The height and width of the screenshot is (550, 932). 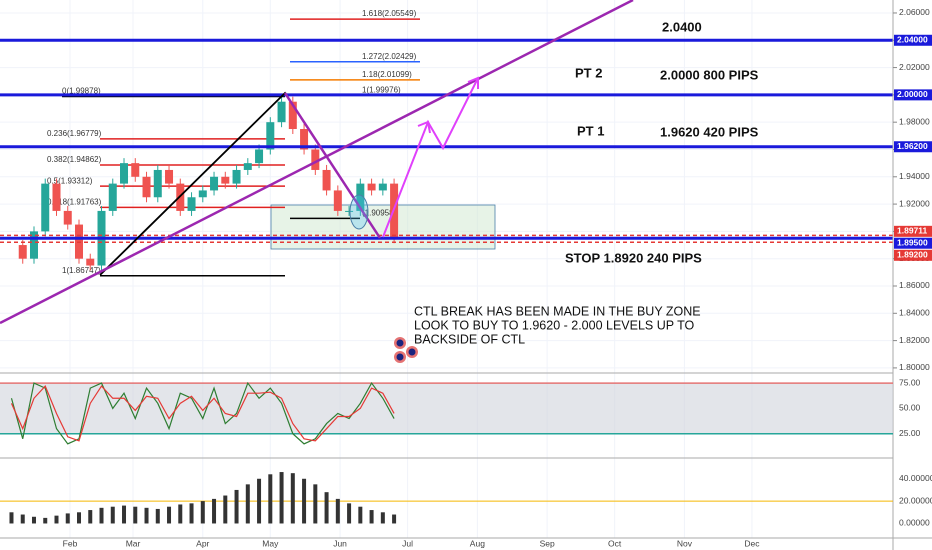 I want to click on fib-label: (1.90958), so click(x=379, y=212).